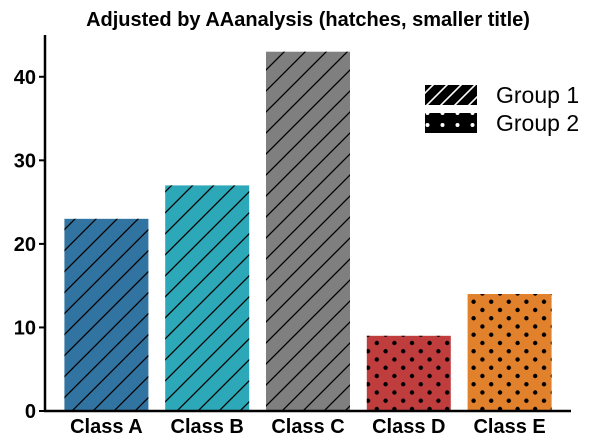 This screenshot has width=596, height=446. What do you see at coordinates (537, 95) in the screenshot?
I see `legend-label-group-1: Group 1` at bounding box center [537, 95].